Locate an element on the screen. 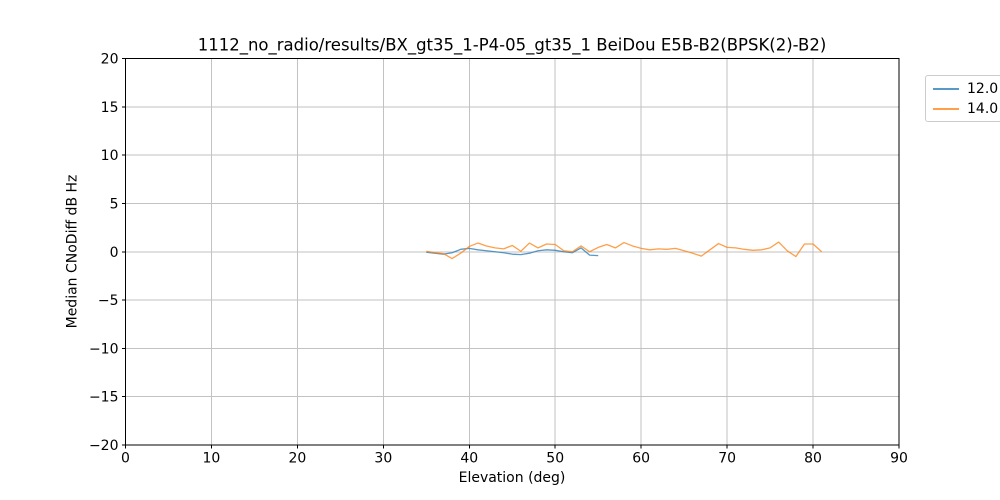 The image size is (1000, 500). x-tick-label: 0 is located at coordinates (125, 459).